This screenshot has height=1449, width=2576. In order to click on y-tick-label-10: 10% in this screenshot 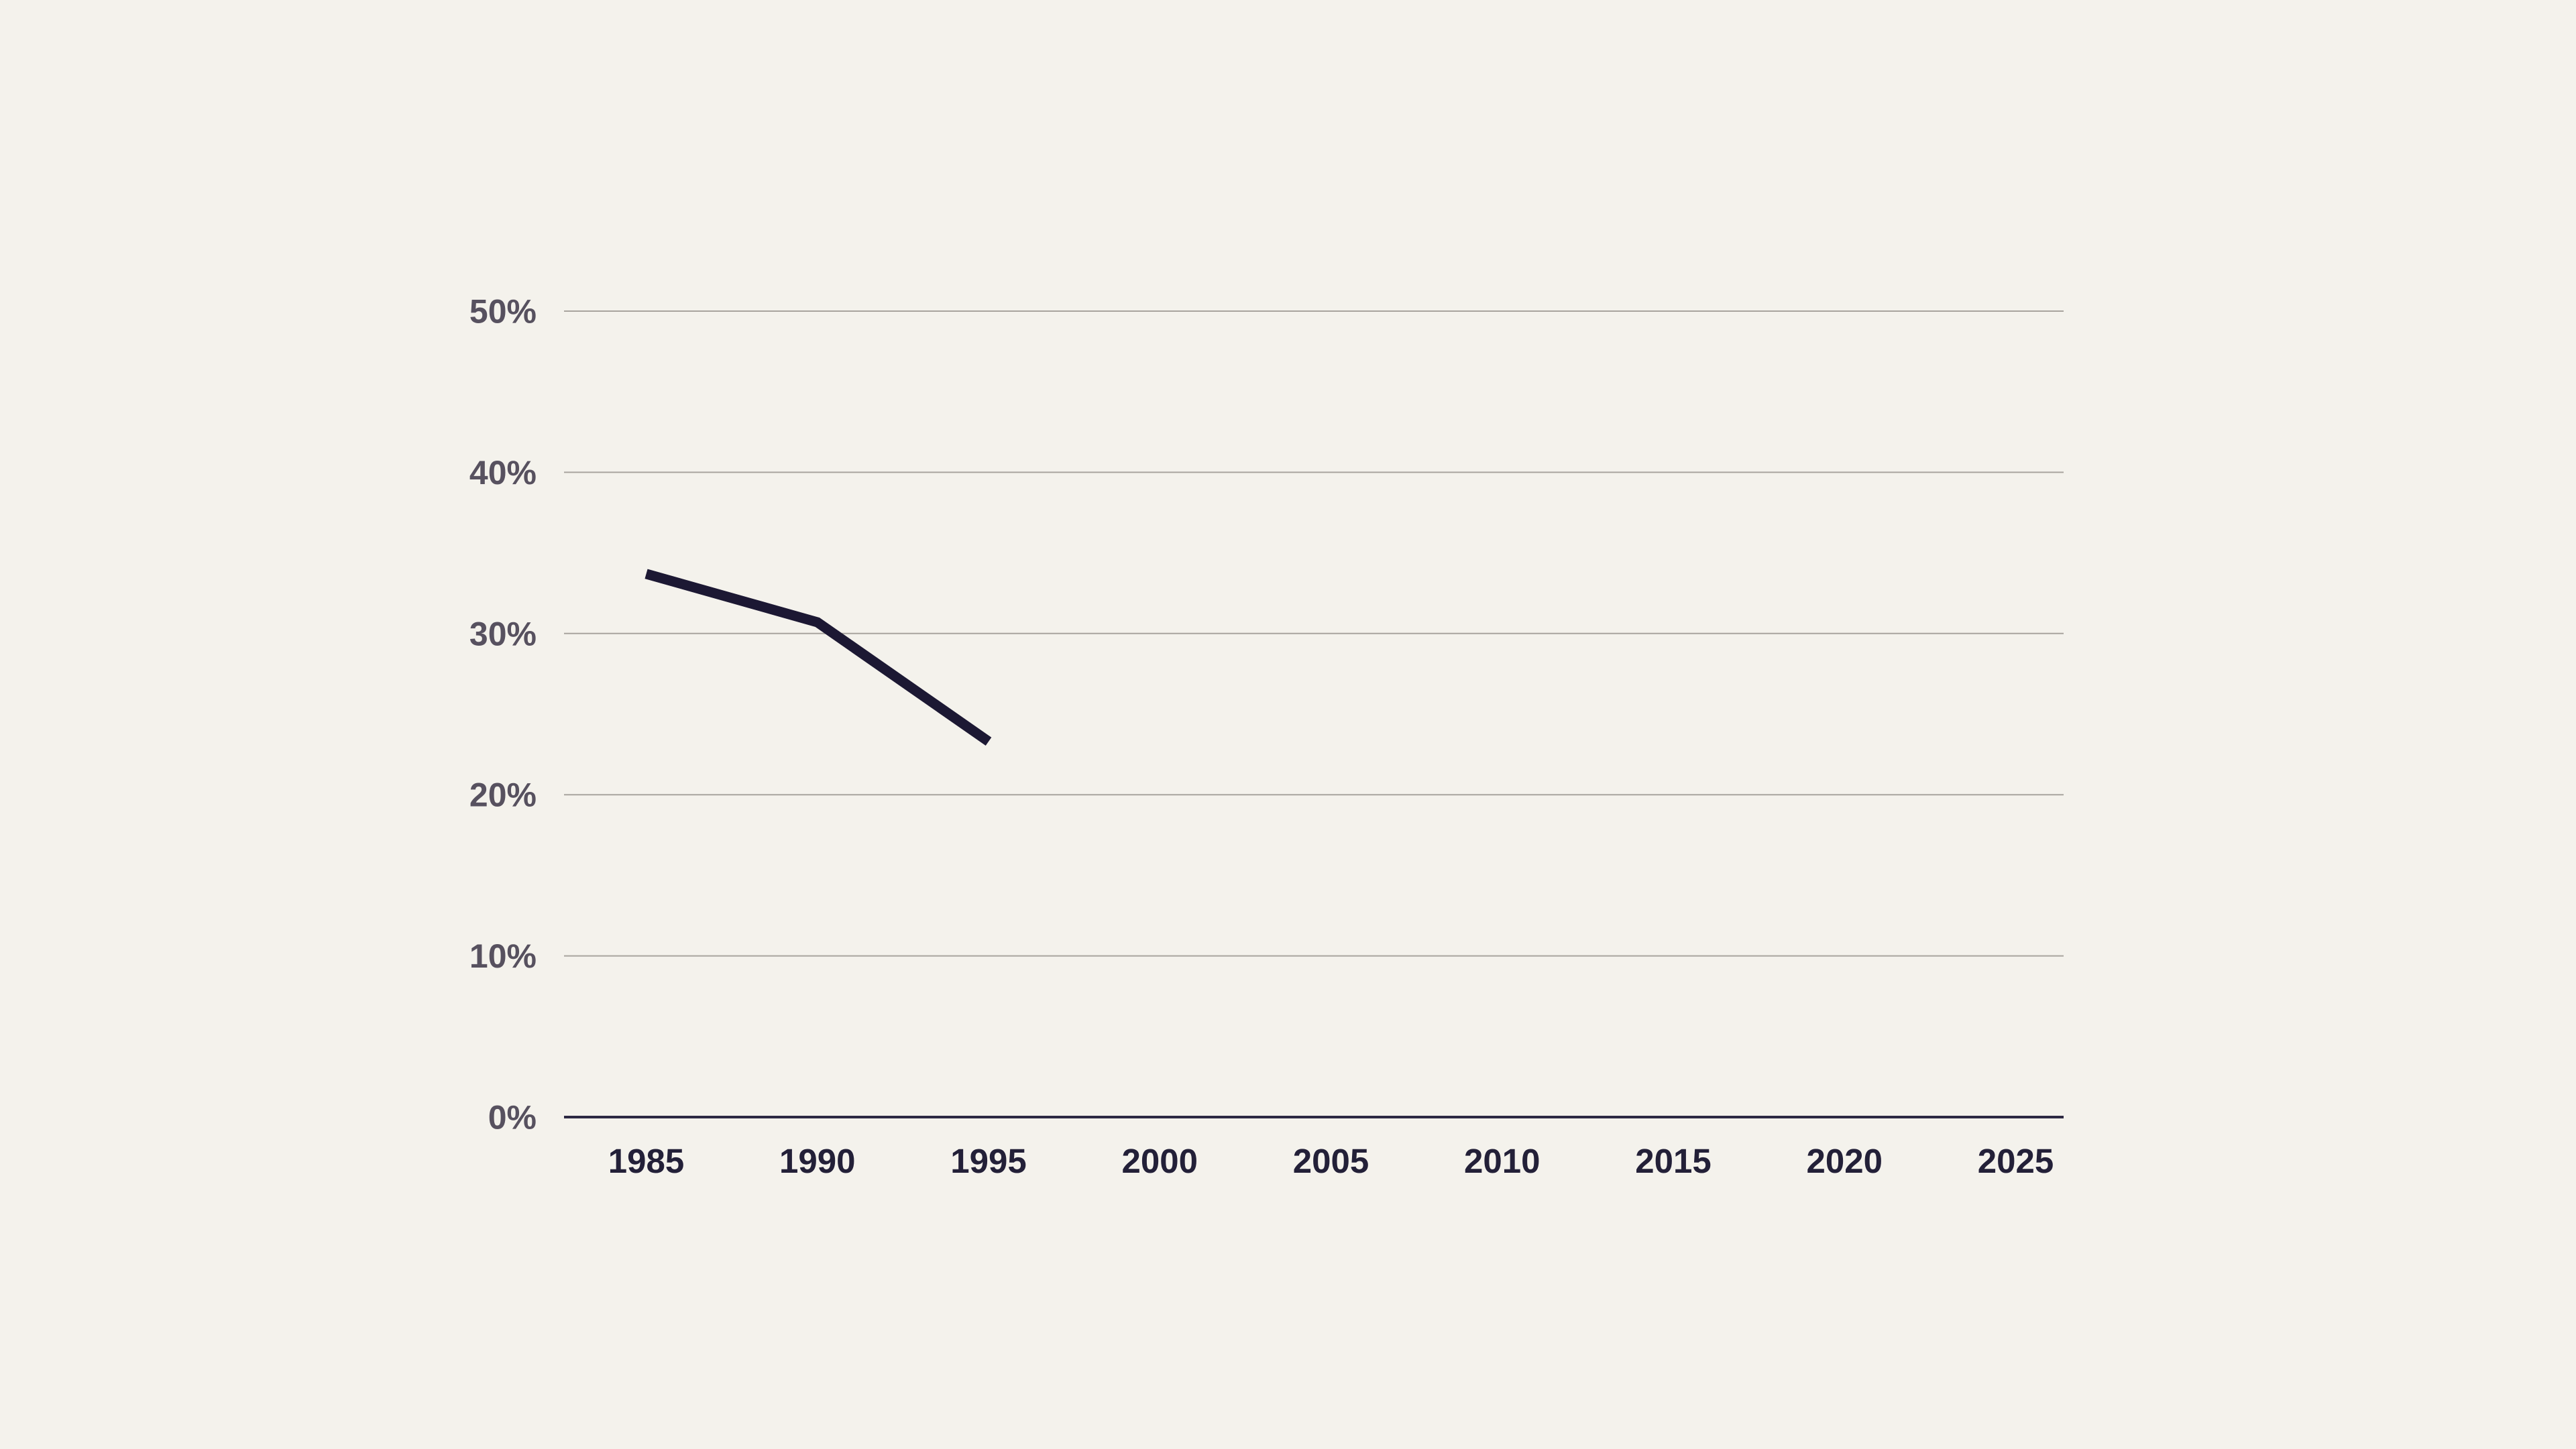, I will do `click(503, 956)`.